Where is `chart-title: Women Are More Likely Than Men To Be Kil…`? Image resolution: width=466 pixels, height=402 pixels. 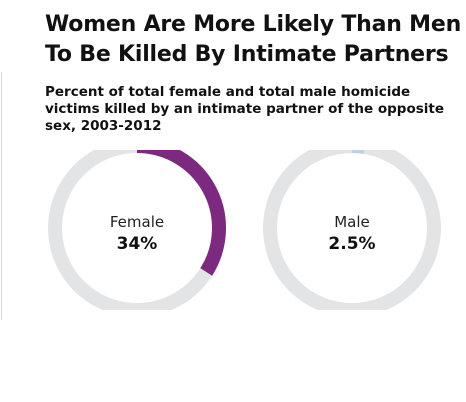
chart-title: Women Are More Likely Than Men To Be Kil… is located at coordinates (253, 39).